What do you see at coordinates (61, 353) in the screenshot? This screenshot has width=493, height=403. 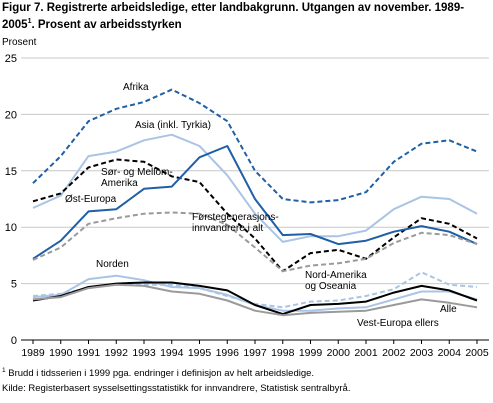 I see `x-tick-label: 1990` at bounding box center [61, 353].